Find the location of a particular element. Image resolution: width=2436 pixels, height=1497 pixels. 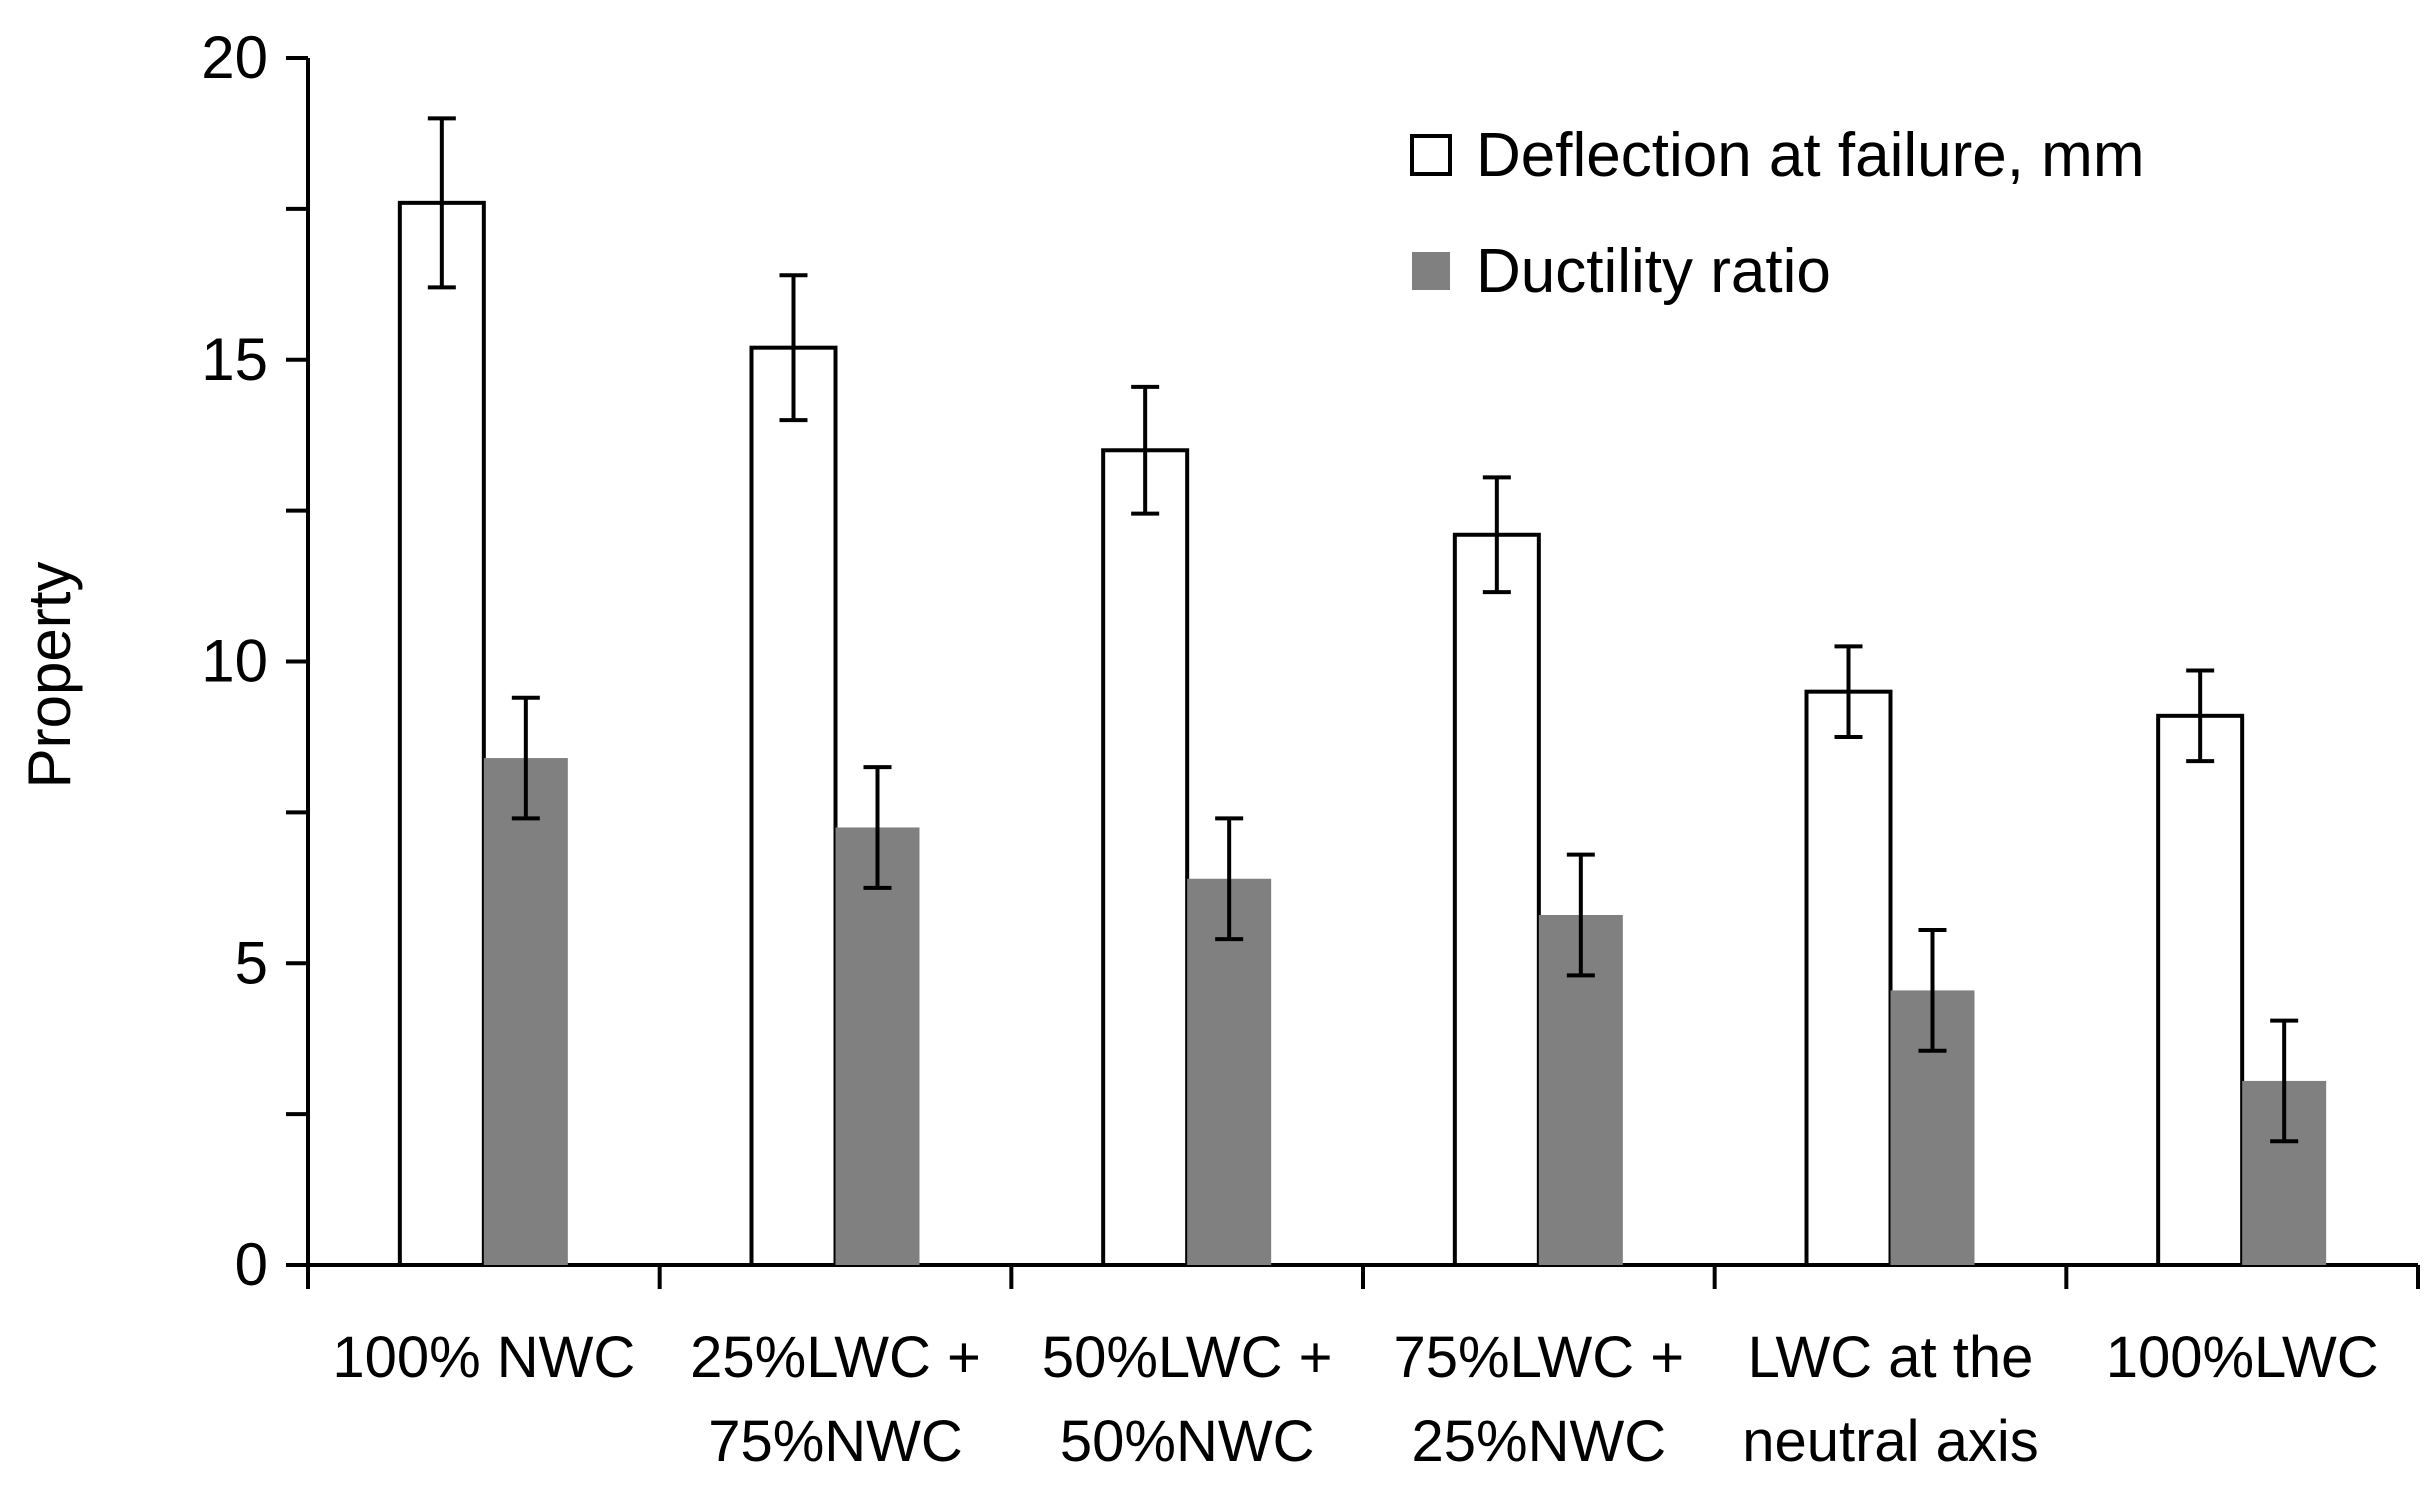

category-label: LWC at the neutral axis is located at coordinates (1890, 1399).